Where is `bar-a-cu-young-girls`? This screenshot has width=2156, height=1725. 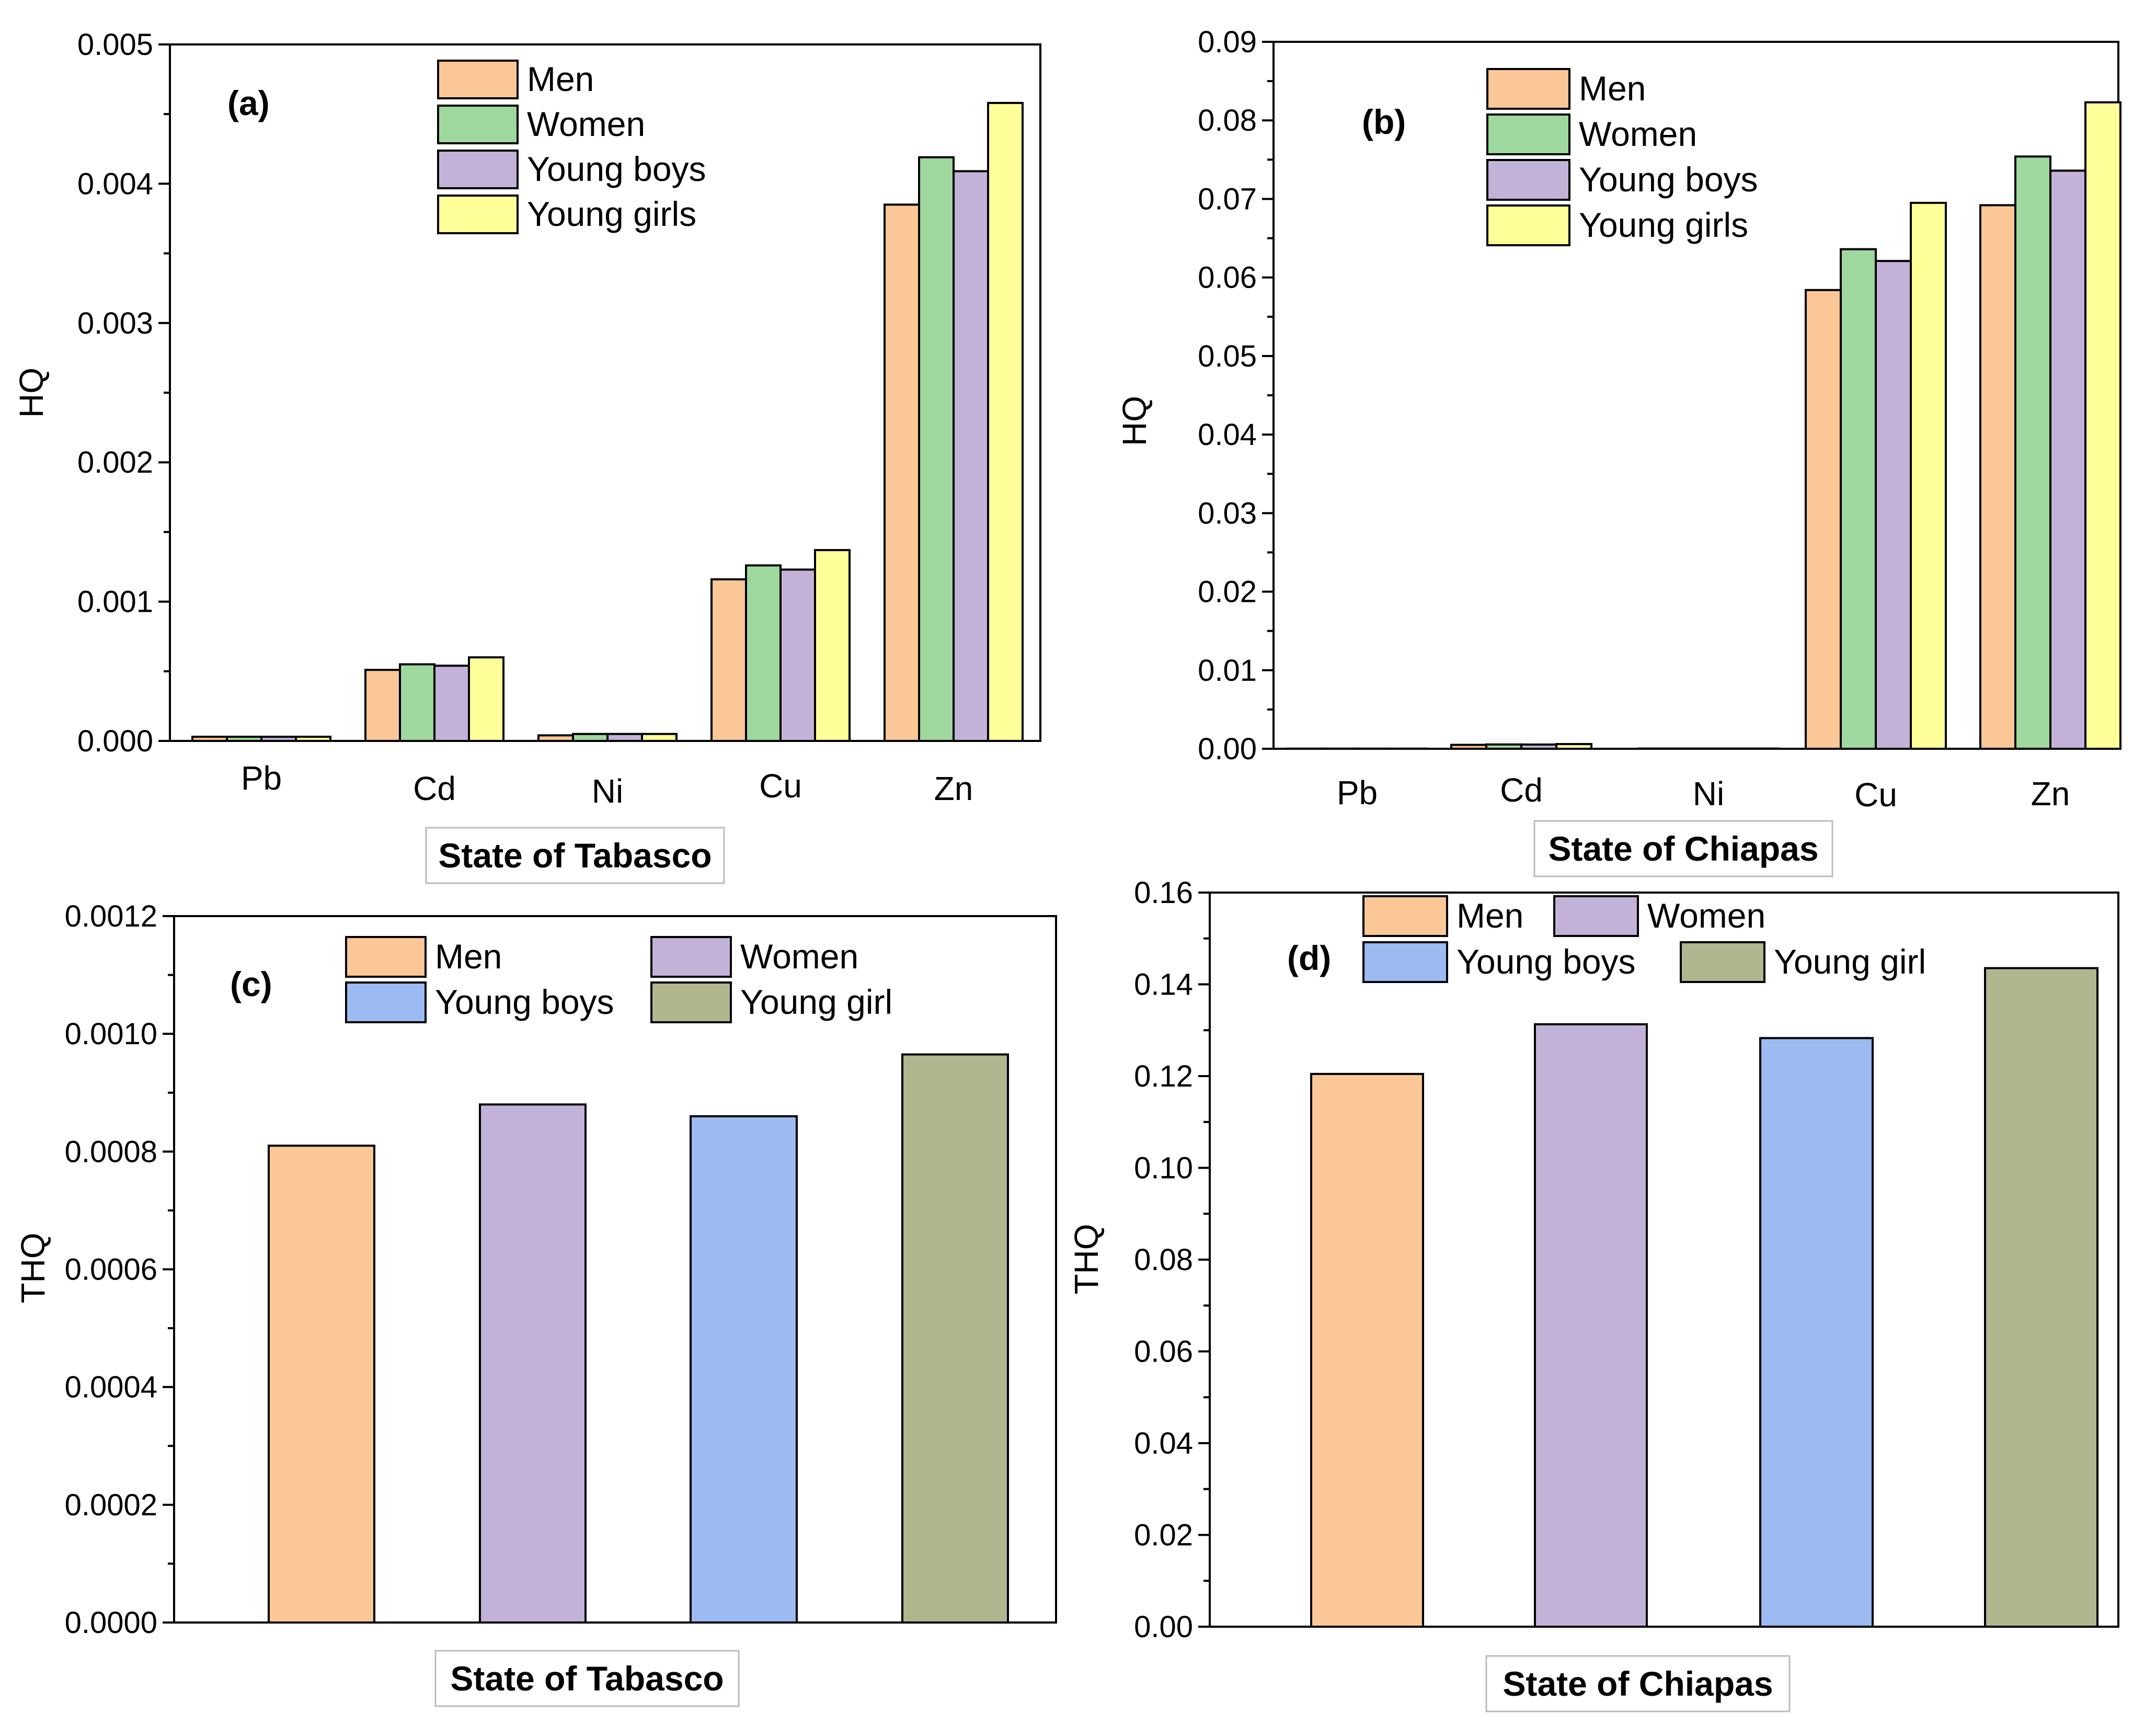
bar-a-cu-young-girls is located at coordinates (832, 645).